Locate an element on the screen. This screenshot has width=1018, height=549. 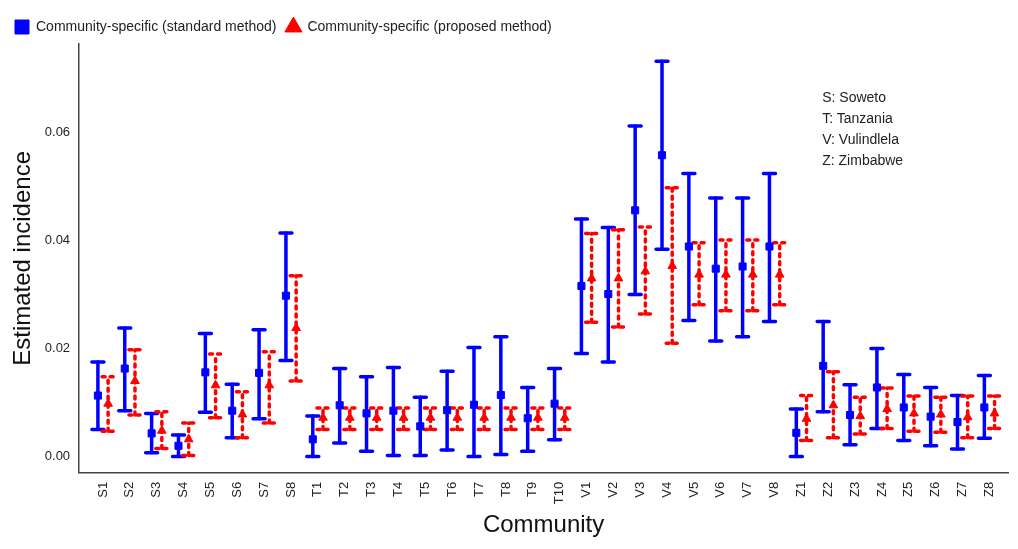
x-tick-label: S7 is located at coordinates (263, 489).